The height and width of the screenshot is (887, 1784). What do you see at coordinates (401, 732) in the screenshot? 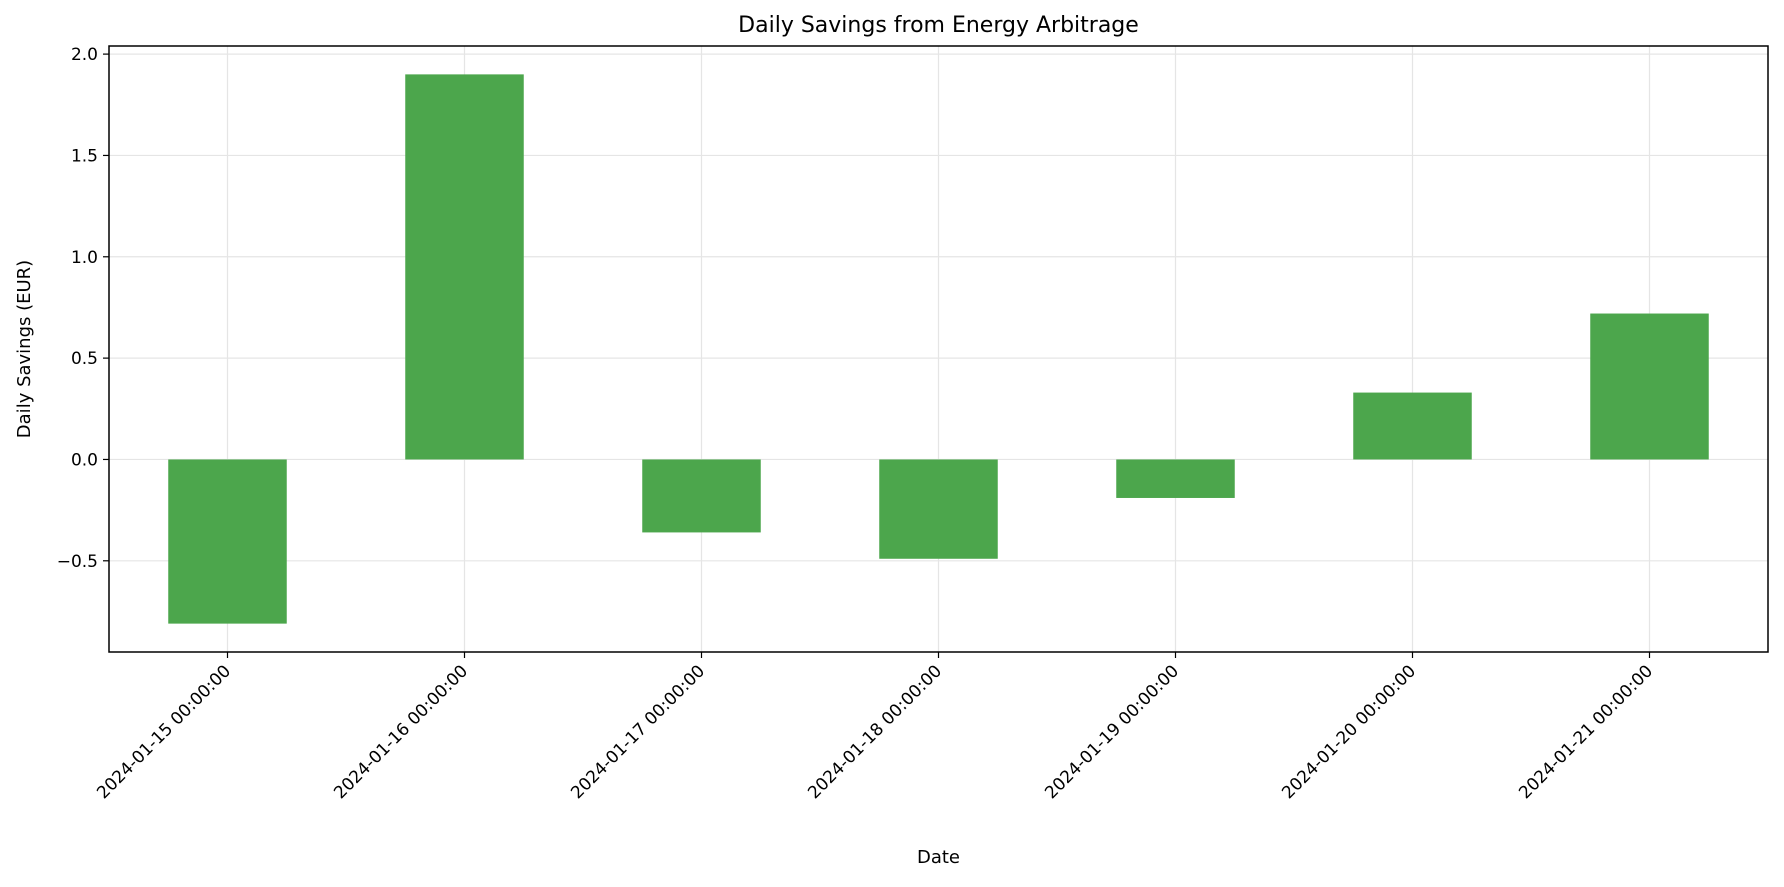
I see `x-tick-label: 2024-01-16 00:00:00` at bounding box center [401, 732].